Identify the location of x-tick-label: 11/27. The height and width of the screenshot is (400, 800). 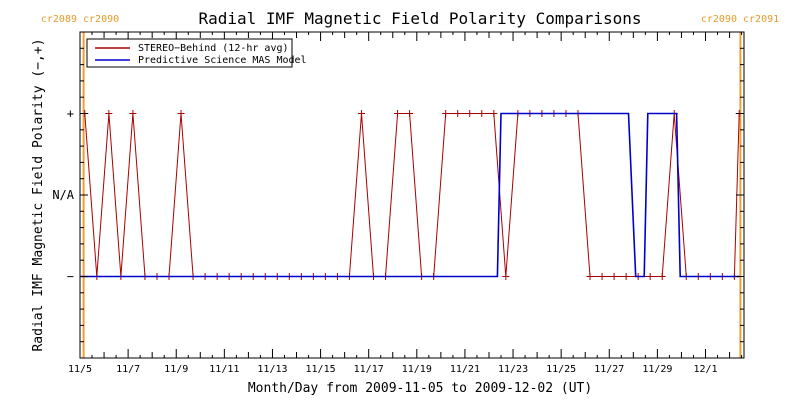
(609, 369).